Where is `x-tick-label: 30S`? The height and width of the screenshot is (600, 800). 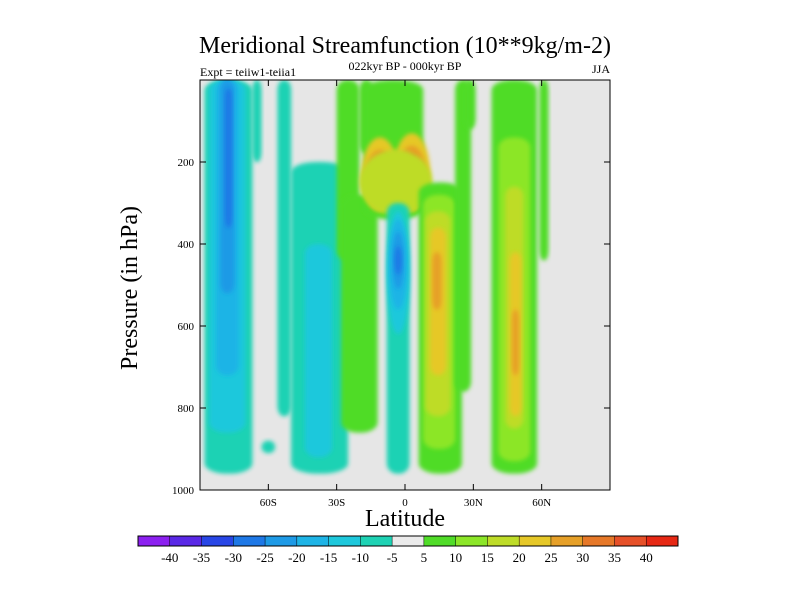
x-tick-label: 30S is located at coordinates (336, 503).